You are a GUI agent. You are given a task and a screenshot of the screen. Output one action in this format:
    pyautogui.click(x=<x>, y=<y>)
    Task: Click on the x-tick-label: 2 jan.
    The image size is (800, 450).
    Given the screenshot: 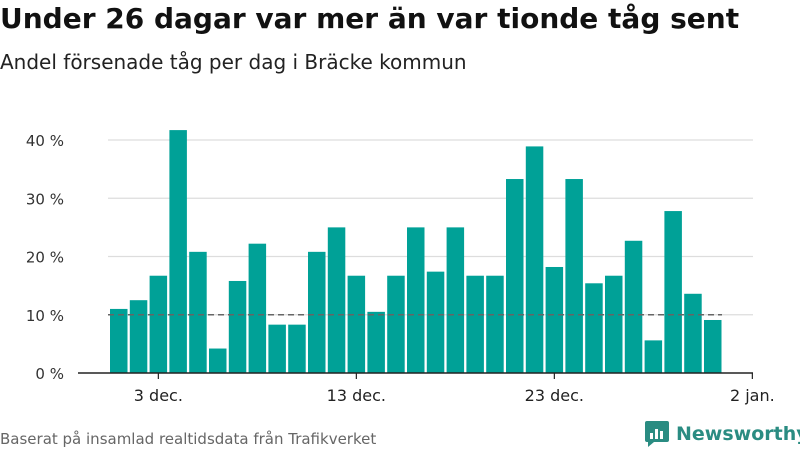 What is the action you would take?
    pyautogui.click(x=752, y=395)
    